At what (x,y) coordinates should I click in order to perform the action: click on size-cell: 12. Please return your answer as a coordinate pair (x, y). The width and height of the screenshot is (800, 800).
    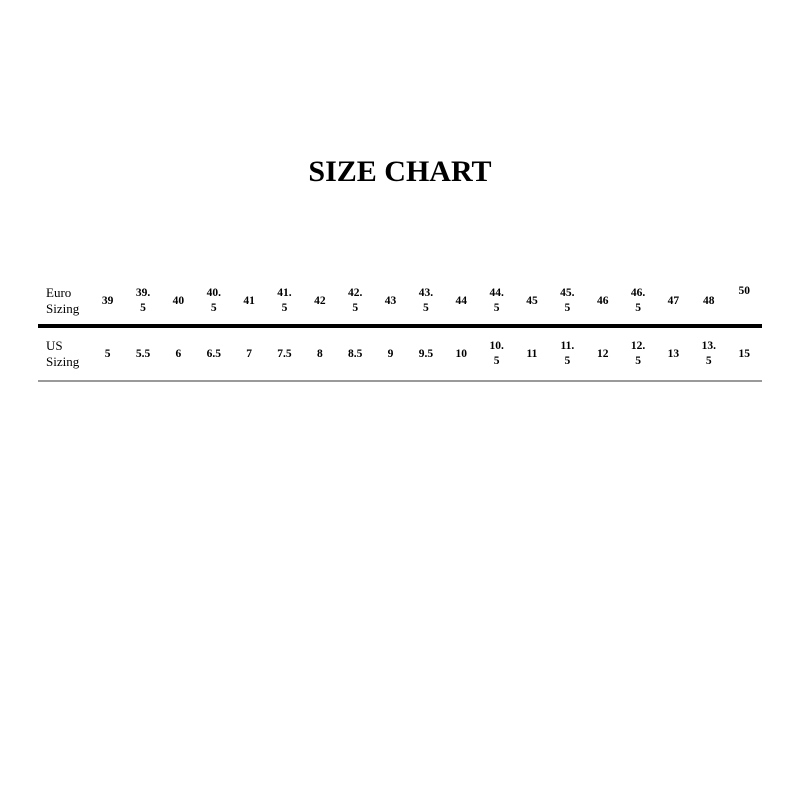
    Looking at the image, I should click on (603, 354).